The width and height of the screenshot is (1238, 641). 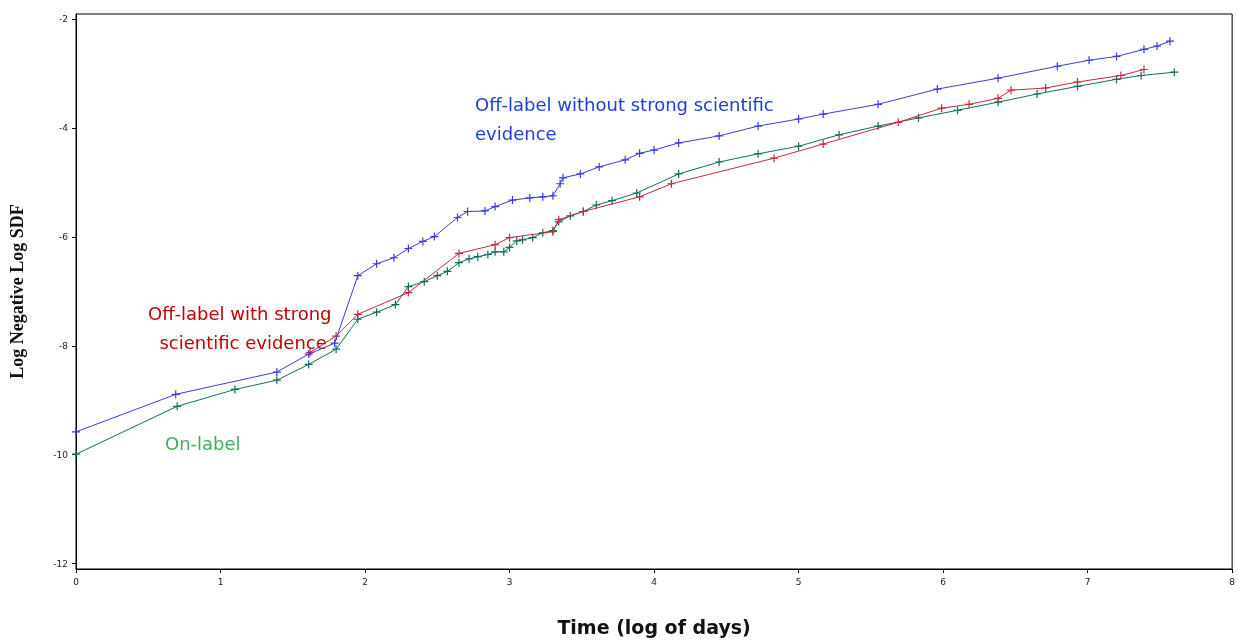 What do you see at coordinates (1232, 581) in the screenshot?
I see `x-tick-label: 8` at bounding box center [1232, 581].